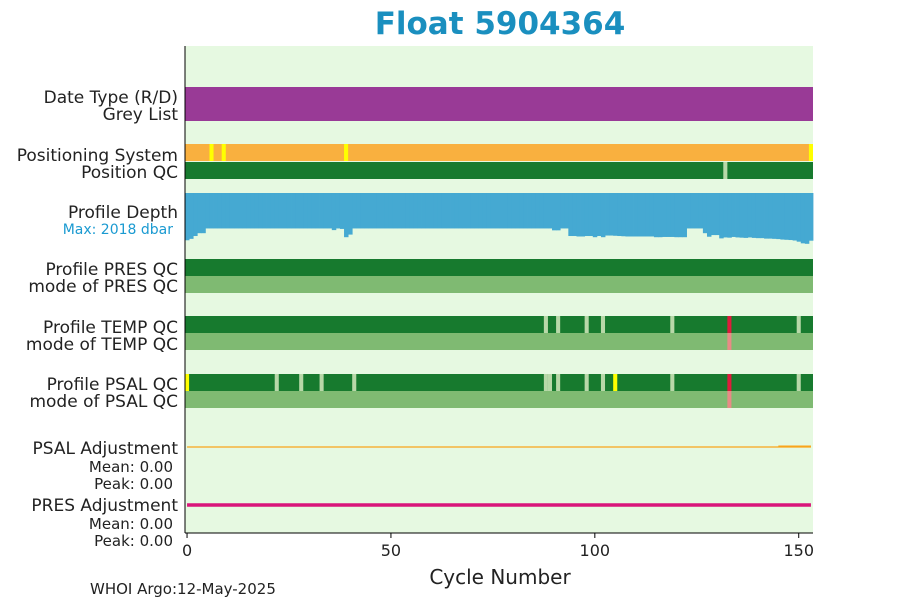 This screenshot has width=900, height=600. What do you see at coordinates (499, 104) in the screenshot?
I see `date-type-bar` at bounding box center [499, 104].